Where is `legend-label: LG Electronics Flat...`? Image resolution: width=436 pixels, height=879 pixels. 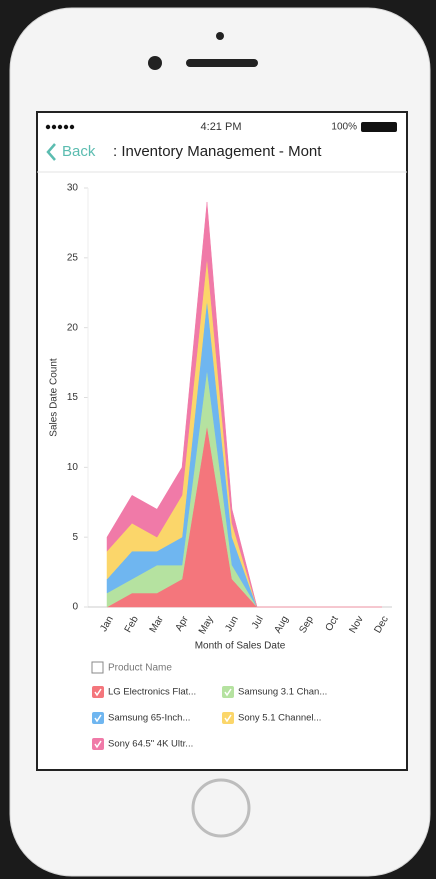
legend-label: LG Electronics Flat... is located at coordinates (152, 692).